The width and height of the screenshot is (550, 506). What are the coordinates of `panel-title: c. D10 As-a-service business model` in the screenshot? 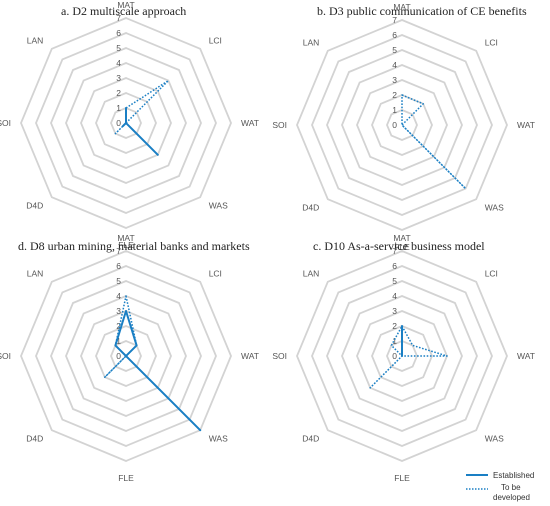 It's located at (399, 246).